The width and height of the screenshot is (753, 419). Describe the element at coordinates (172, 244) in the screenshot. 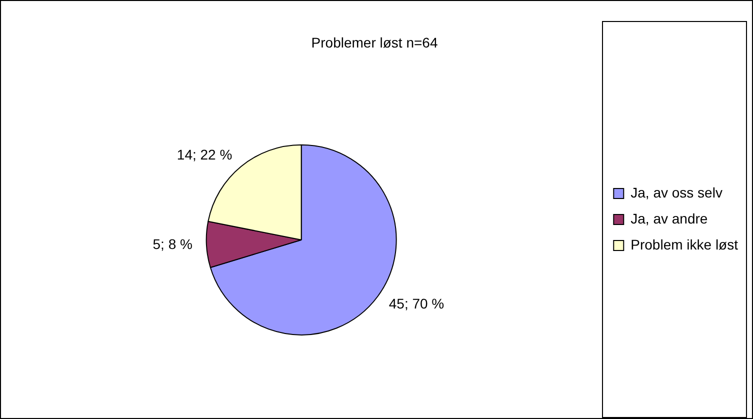

I see `data-label: 5; 8 %` at that location.